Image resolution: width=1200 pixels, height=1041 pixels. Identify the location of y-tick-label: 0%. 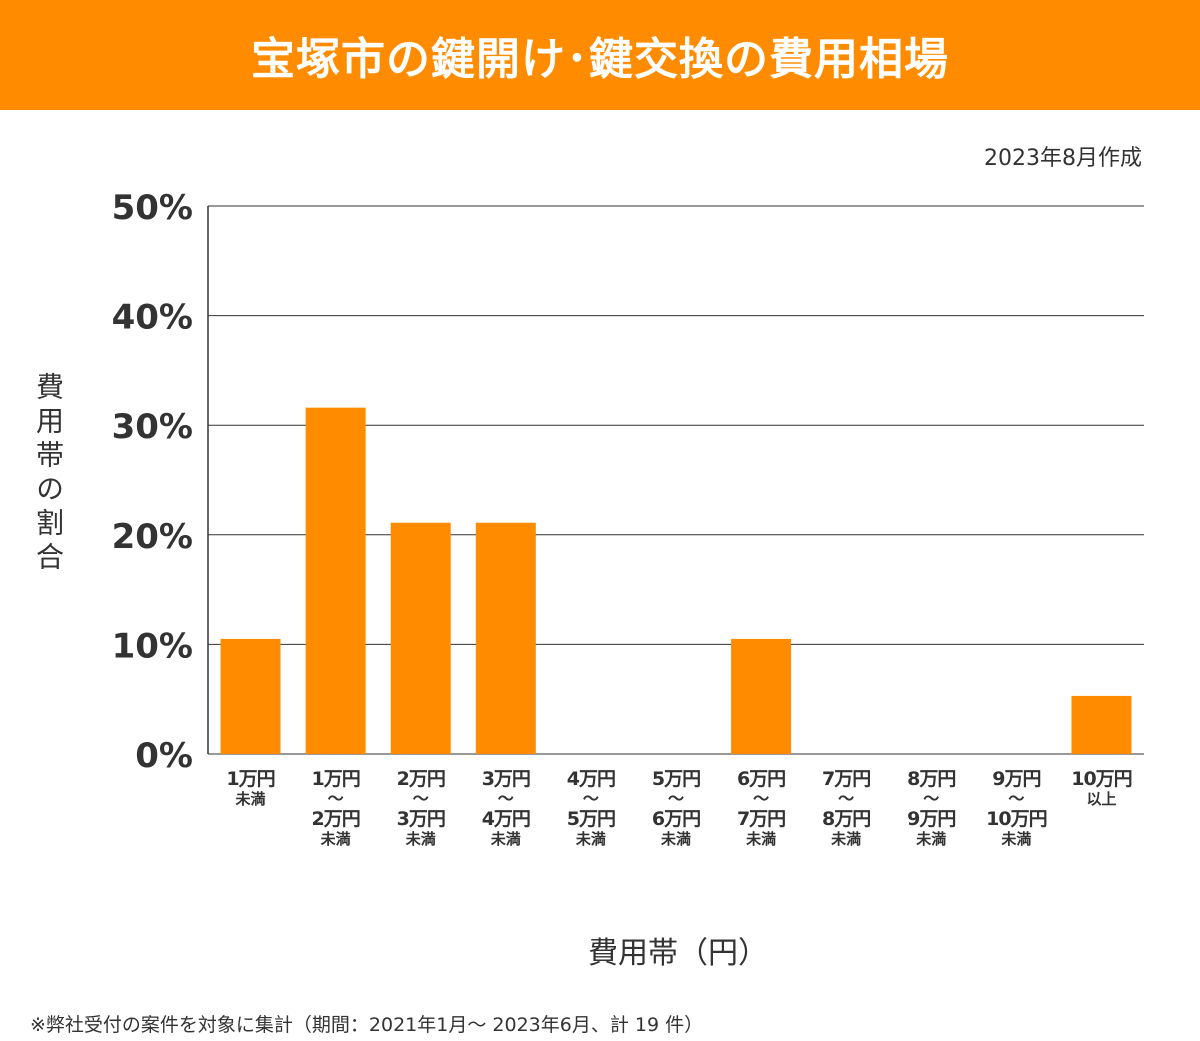
(164, 756).